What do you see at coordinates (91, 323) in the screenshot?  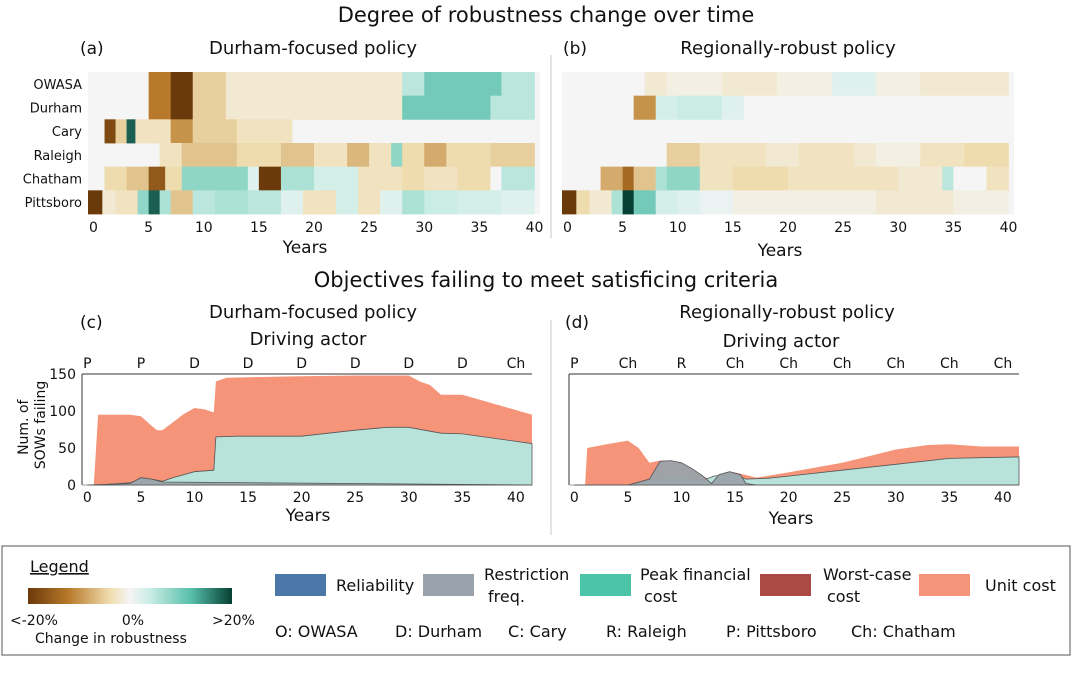 I see `panel-label-c: (c)` at bounding box center [91, 323].